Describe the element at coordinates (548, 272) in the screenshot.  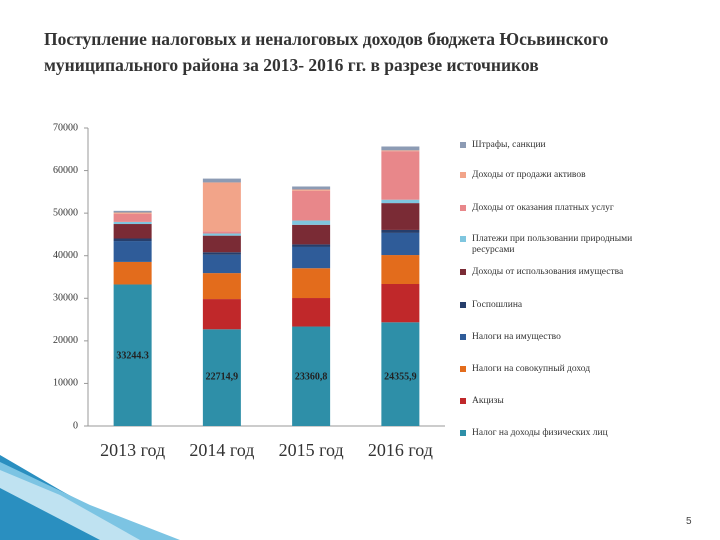
I see `legend-label: Доходы от использования имущества` at that location.